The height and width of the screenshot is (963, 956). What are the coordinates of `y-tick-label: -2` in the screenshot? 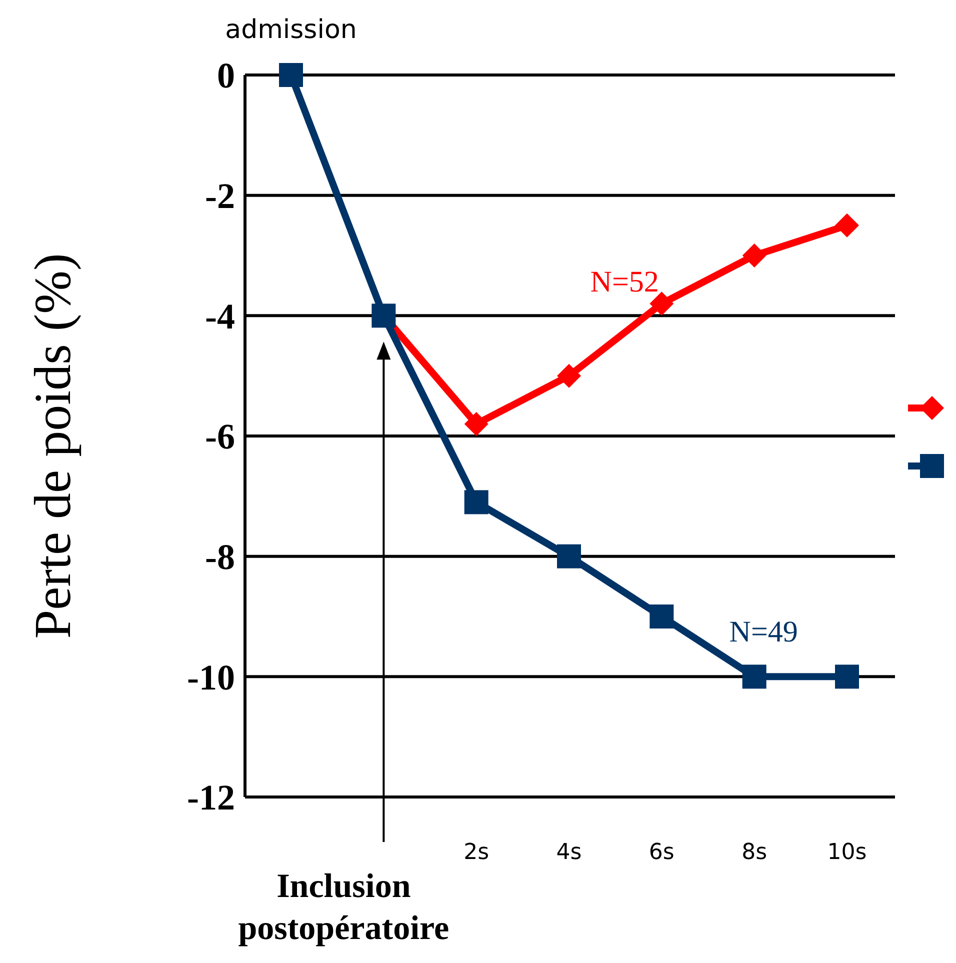 It's located at (220, 196).